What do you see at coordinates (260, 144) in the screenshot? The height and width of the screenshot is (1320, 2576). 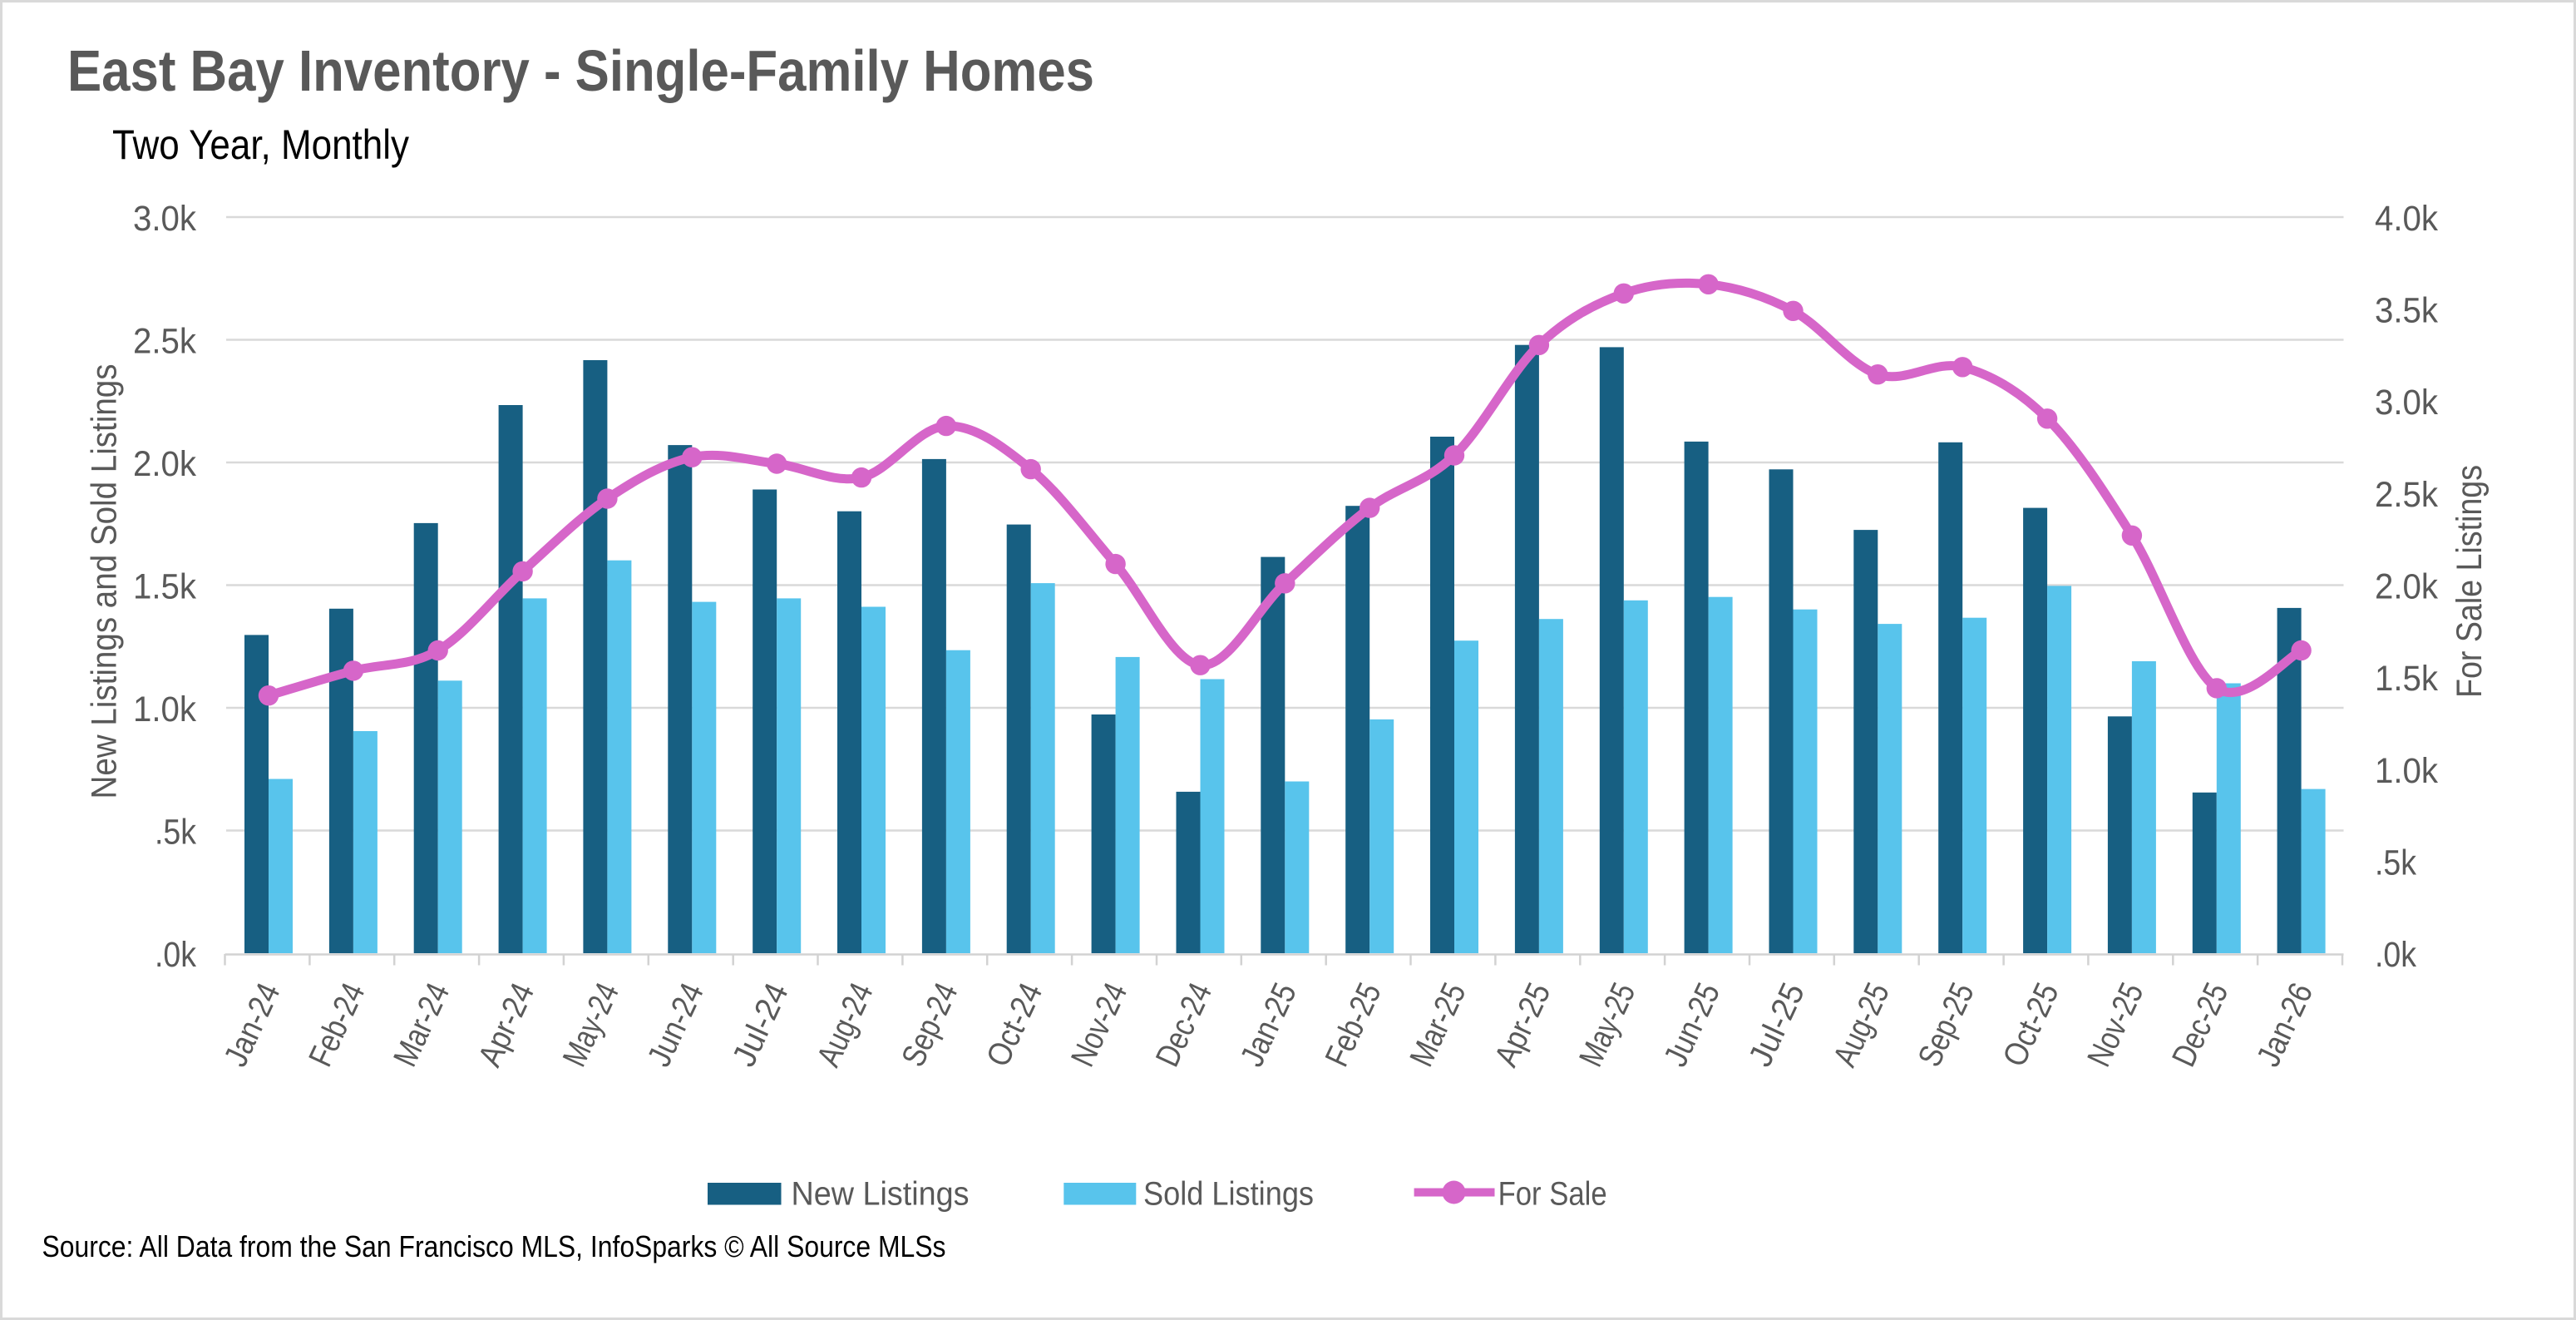 I see `svg-text: Two Year, Monthly` at bounding box center [260, 144].